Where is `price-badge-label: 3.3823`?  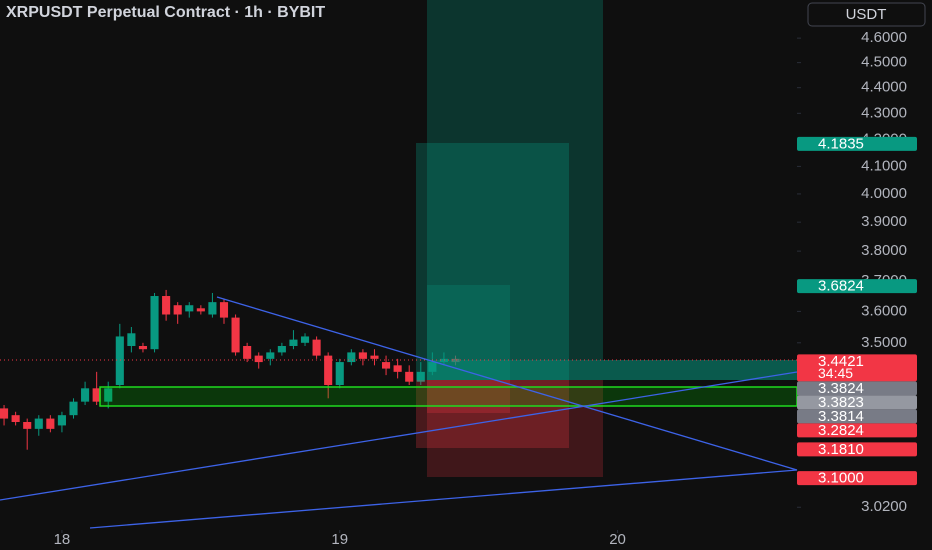 price-badge-label: 3.3823 is located at coordinates (841, 402).